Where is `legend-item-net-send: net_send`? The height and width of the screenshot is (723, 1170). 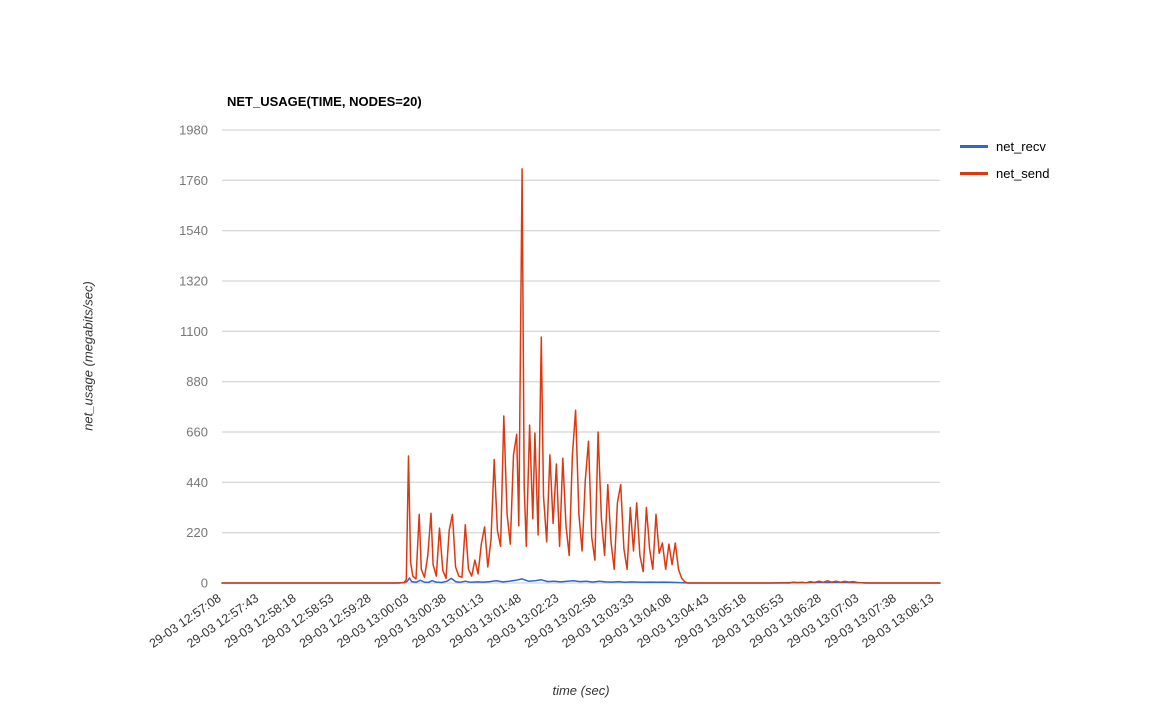
legend-item-net-send: net_send is located at coordinates (1005, 173).